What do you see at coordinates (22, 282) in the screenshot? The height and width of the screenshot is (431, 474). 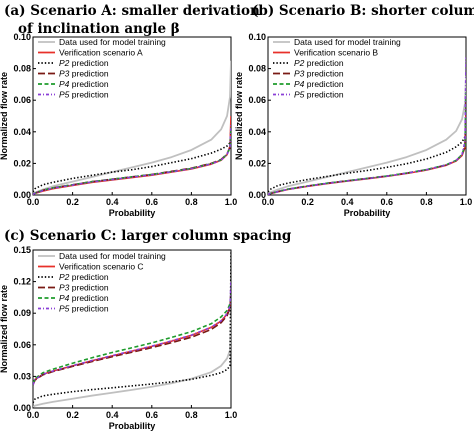 I see `y-tick-label: 0.12` at bounding box center [22, 282].